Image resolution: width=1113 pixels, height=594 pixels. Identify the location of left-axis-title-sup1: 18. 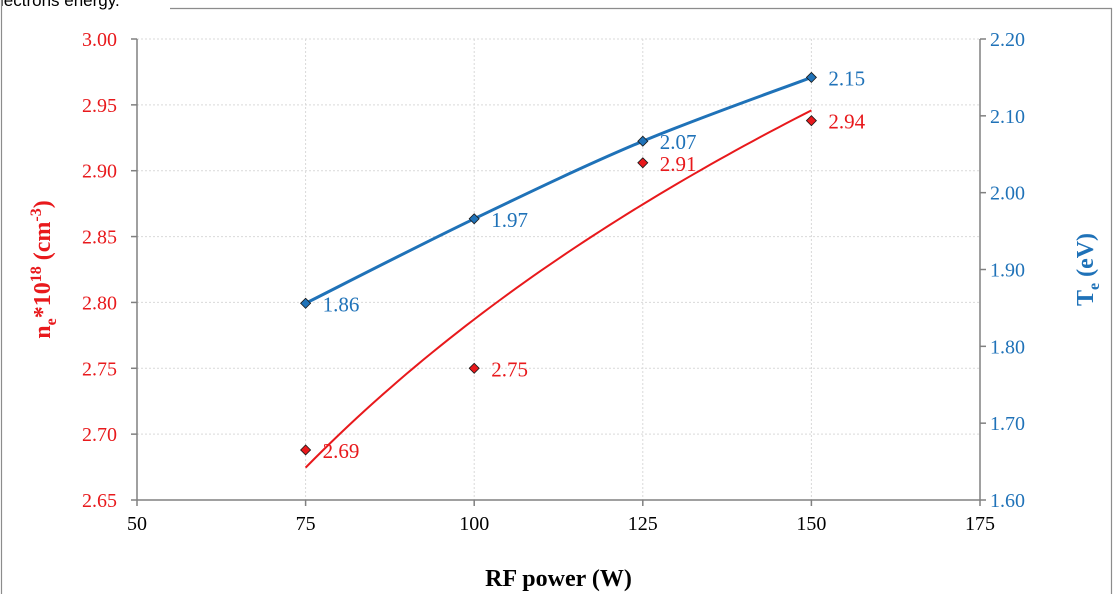
(36, 274).